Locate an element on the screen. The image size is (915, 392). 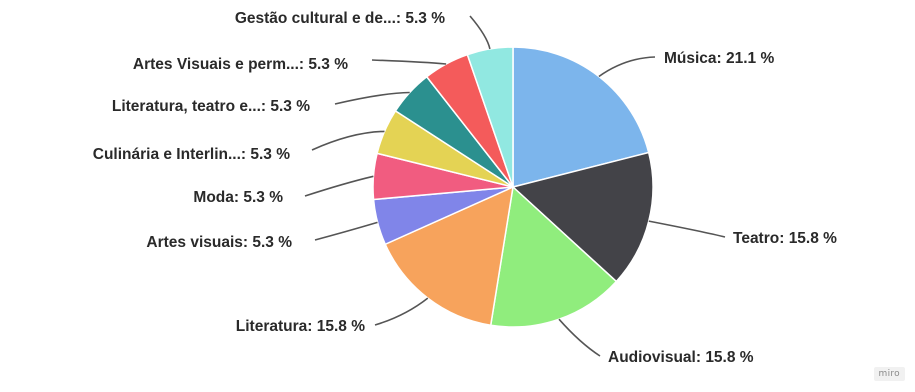
label-connector-teatro is located at coordinates (687, 229).